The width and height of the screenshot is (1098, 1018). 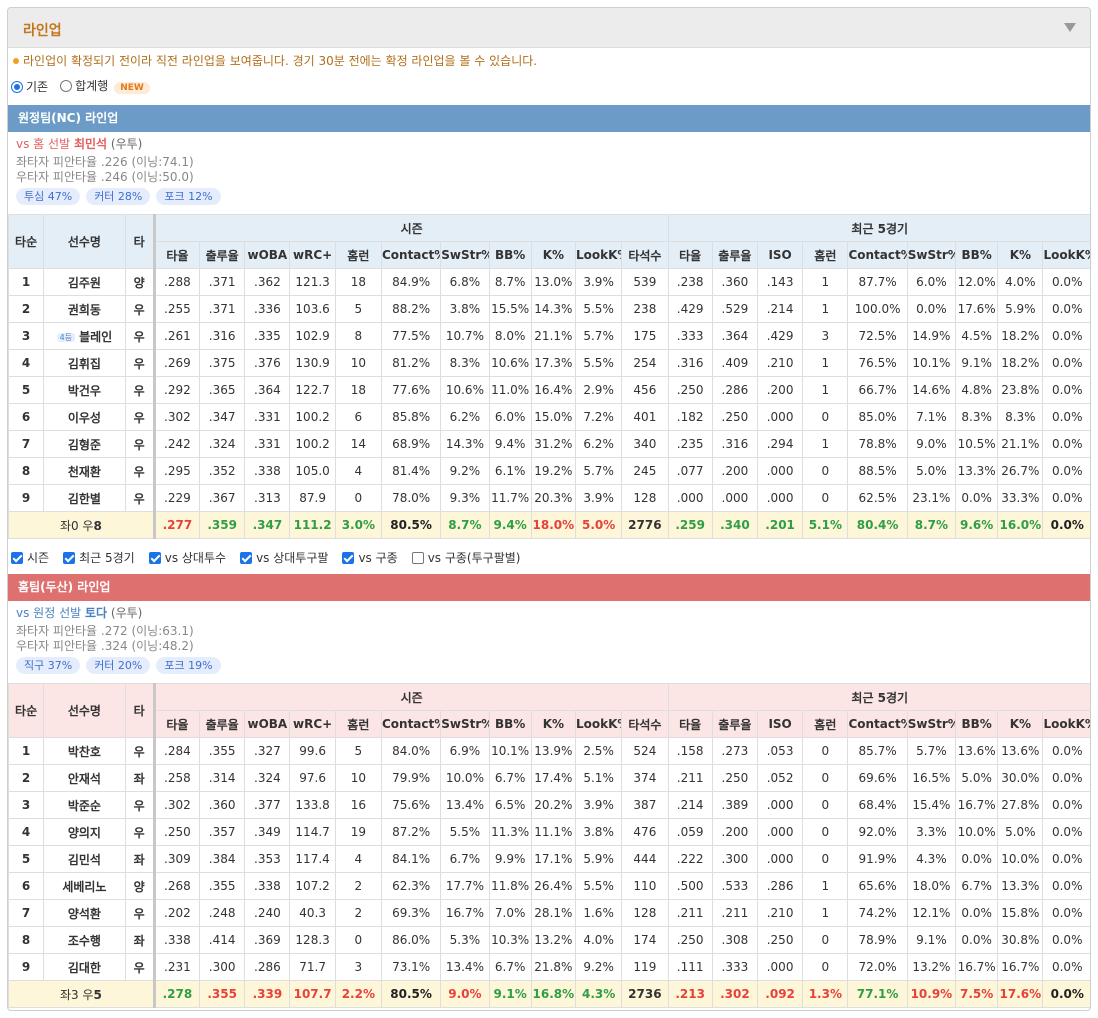 I want to click on stat-cell: .389, so click(x=734, y=805).